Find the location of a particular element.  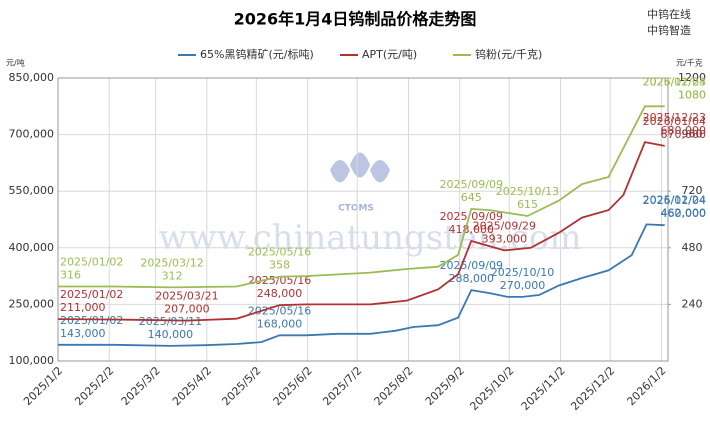

legend-label: 65%黑钨精矿(元/标吨) is located at coordinates (257, 54).